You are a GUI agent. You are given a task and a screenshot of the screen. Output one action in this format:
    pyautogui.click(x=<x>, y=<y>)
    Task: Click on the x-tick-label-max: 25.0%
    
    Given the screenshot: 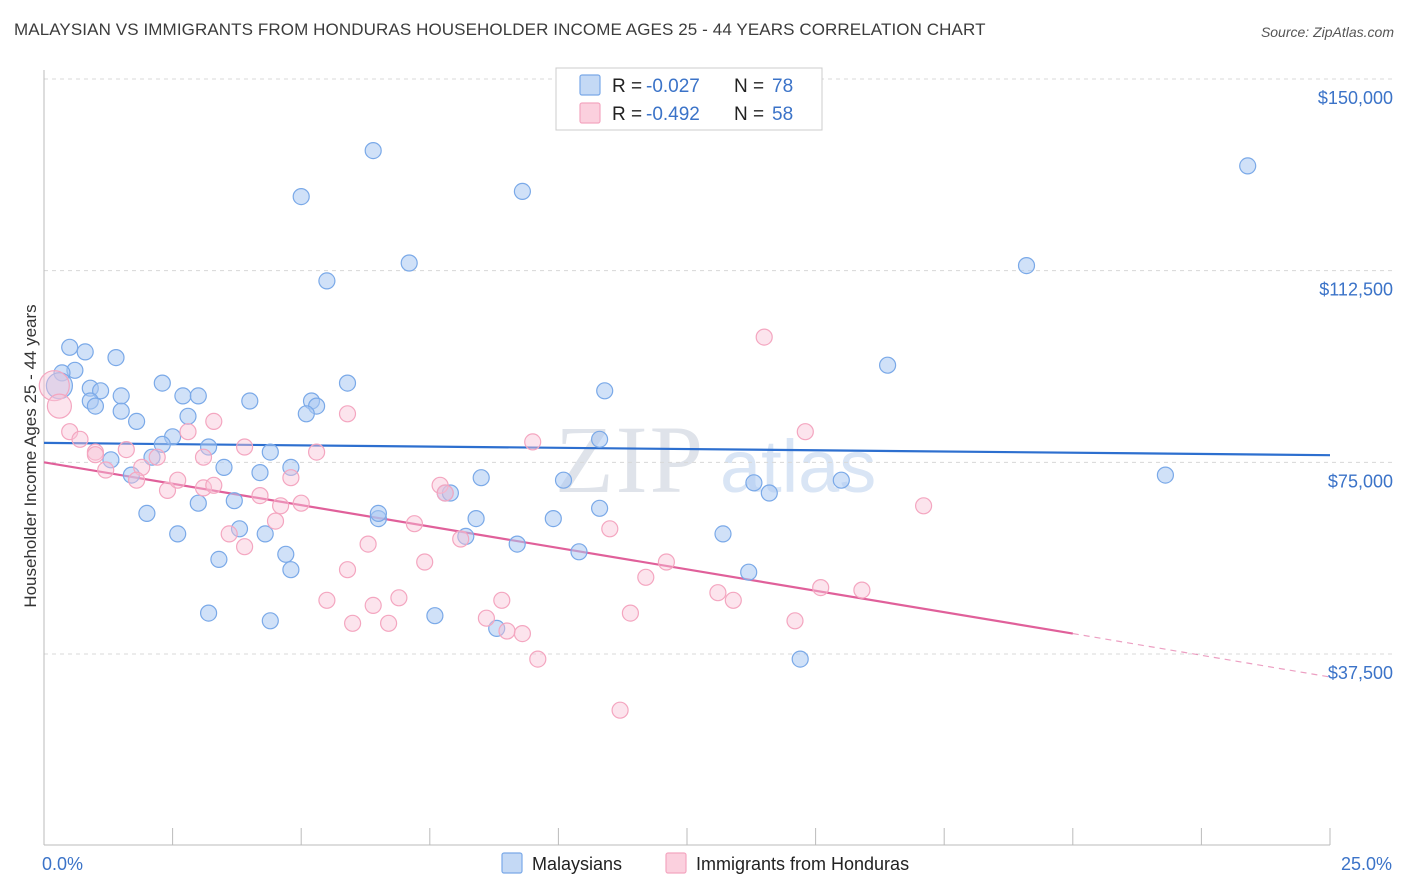 What is the action you would take?
    pyautogui.click(x=1366, y=864)
    